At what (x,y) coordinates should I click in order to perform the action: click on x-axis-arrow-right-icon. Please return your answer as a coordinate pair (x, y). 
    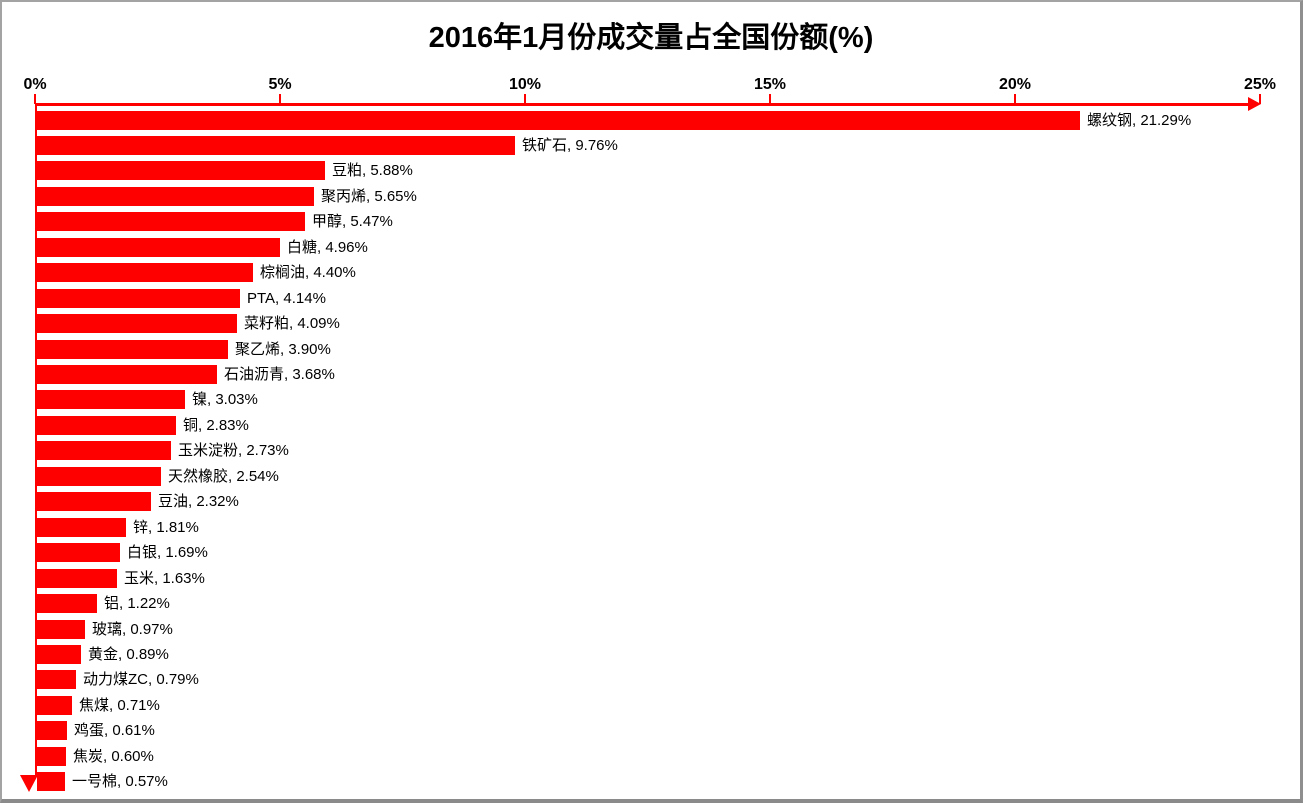
    Looking at the image, I should click on (1254, 104).